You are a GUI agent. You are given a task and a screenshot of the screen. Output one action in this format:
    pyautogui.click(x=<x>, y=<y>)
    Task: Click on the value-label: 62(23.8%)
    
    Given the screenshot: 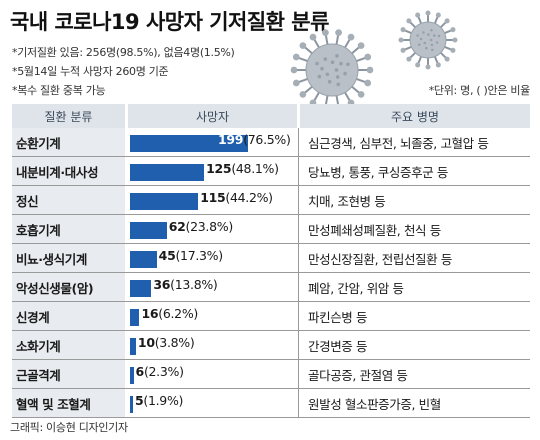 What is the action you would take?
    pyautogui.click(x=200, y=226)
    